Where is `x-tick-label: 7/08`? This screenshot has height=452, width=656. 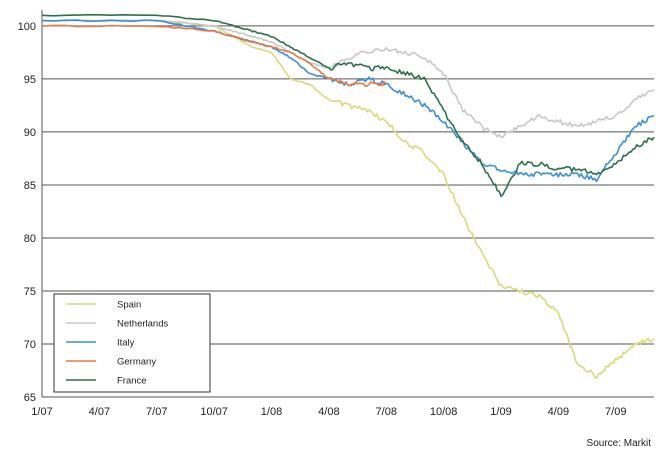
x-tick-label: 7/08 is located at coordinates (386, 412).